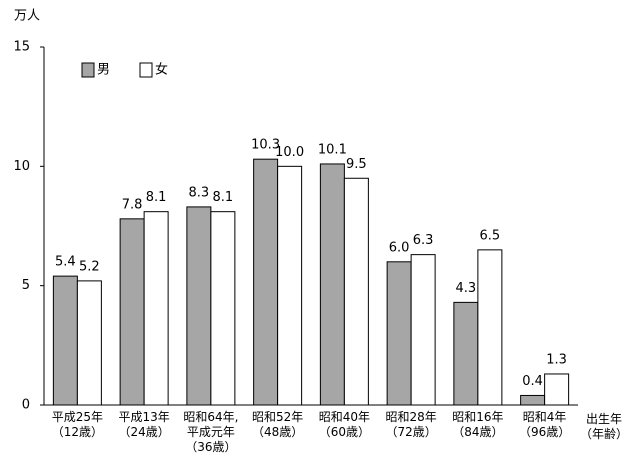 The width and height of the screenshot is (640, 469). Describe the element at coordinates (21, 166) in the screenshot. I see `y-tick-label: 10` at that location.